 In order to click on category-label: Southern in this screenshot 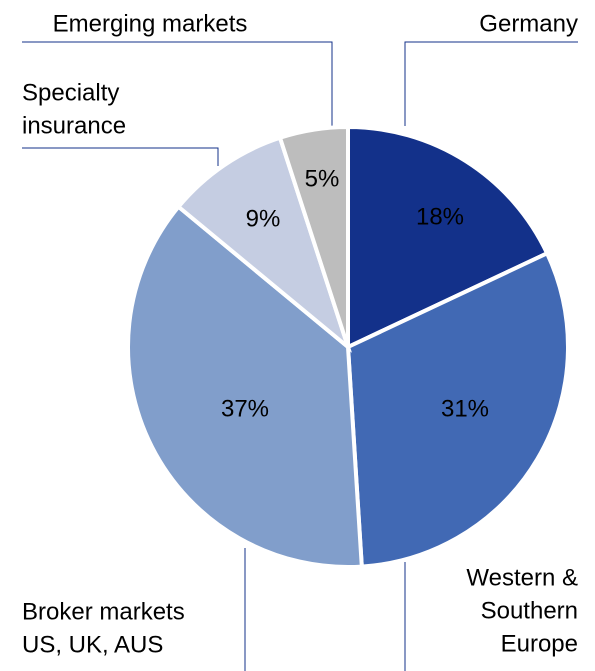, I will do `click(529, 610)`.